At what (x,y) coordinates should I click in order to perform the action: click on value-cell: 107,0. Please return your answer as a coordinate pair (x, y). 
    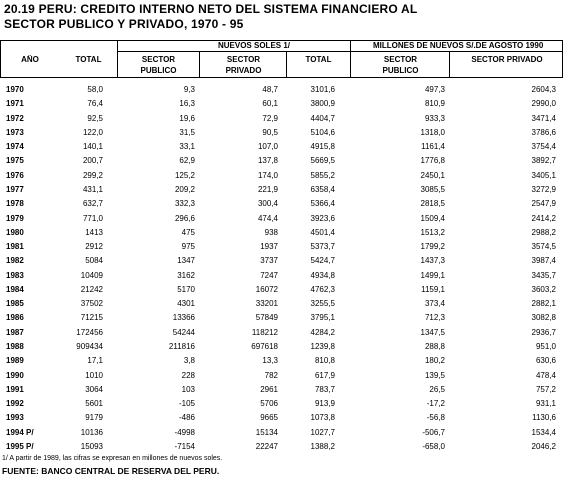
    Looking at the image, I should click on (267, 147).